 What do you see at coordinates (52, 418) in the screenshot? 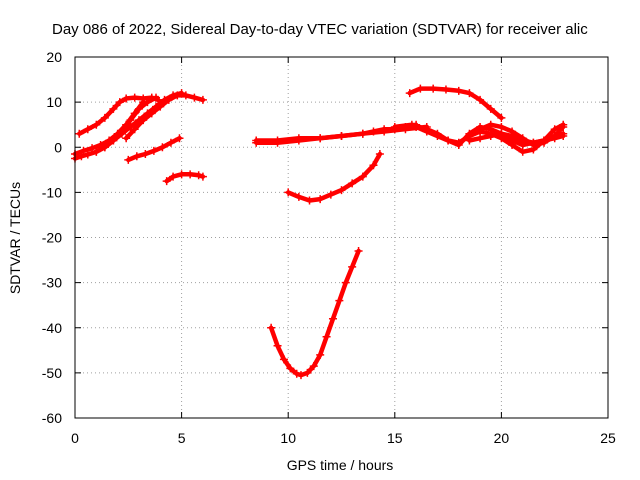
I see `y-tick-label: -60` at bounding box center [52, 418].